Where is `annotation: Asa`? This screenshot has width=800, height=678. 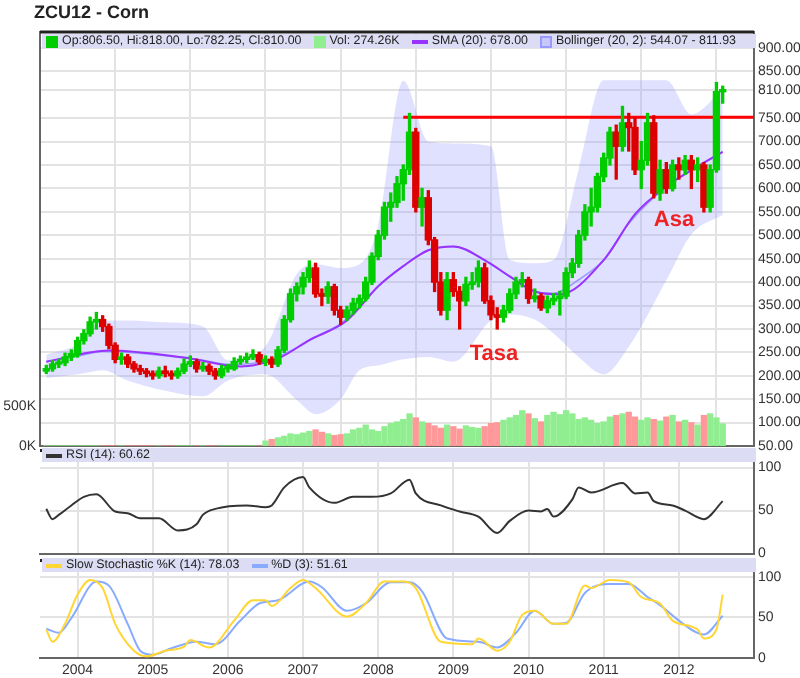 annotation: Asa is located at coordinates (674, 220).